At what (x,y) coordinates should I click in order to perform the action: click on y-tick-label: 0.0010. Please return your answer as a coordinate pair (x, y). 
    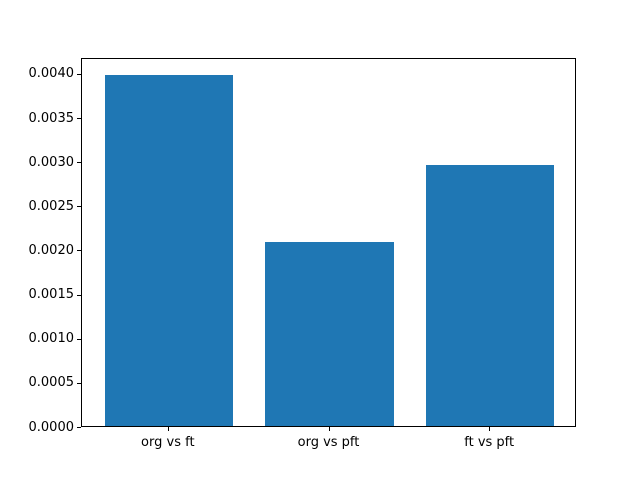
    Looking at the image, I should click on (51, 339).